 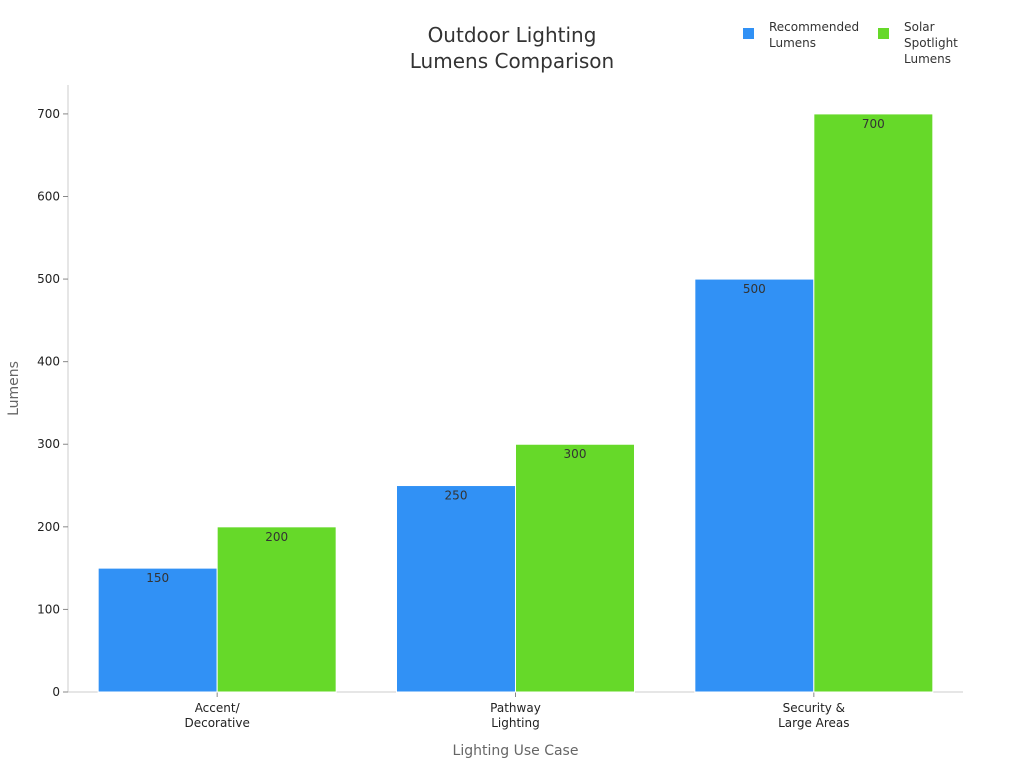 I want to click on bar-value-label: 500, so click(x=754, y=289).